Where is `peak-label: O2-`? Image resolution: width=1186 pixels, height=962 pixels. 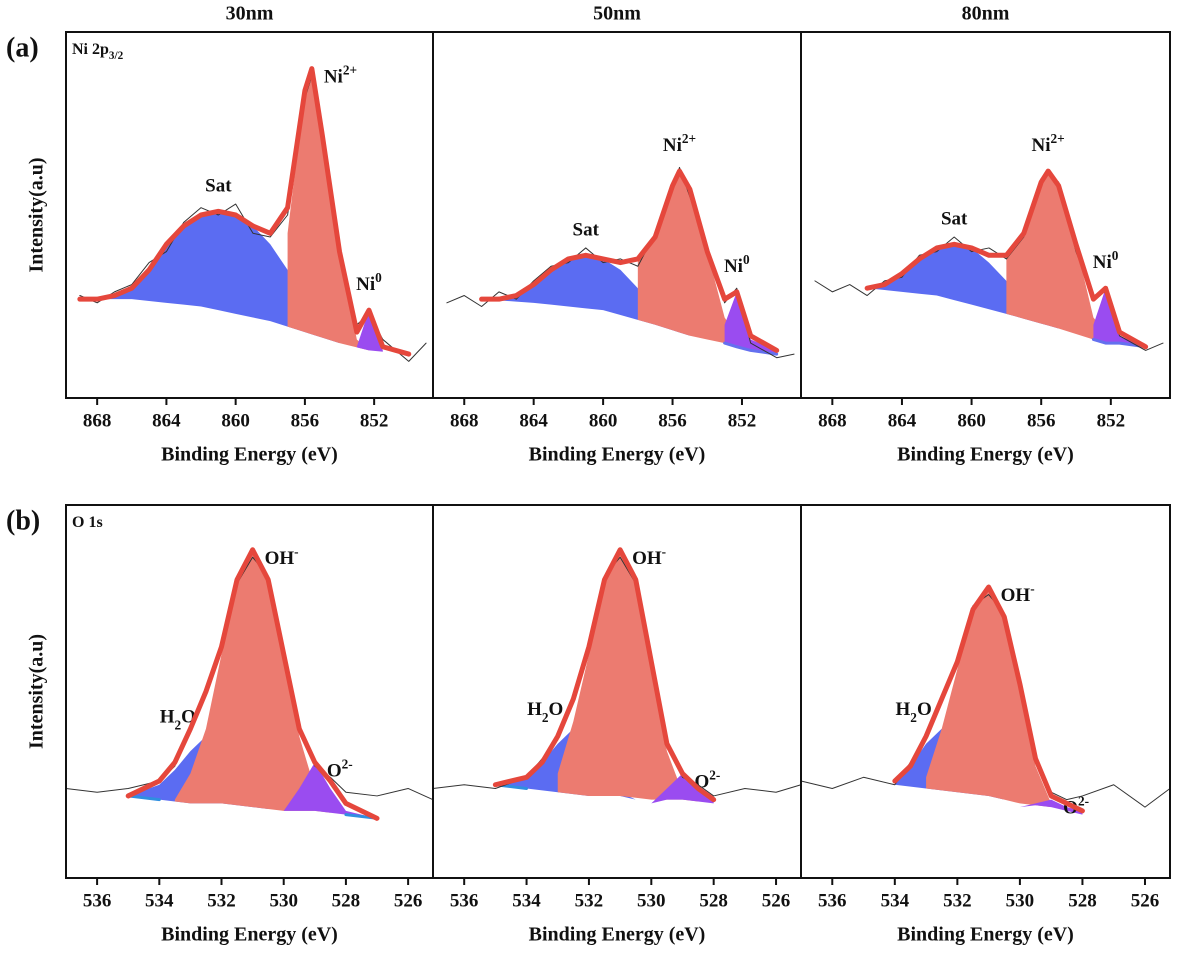 peak-label: O2- is located at coordinates (340, 769).